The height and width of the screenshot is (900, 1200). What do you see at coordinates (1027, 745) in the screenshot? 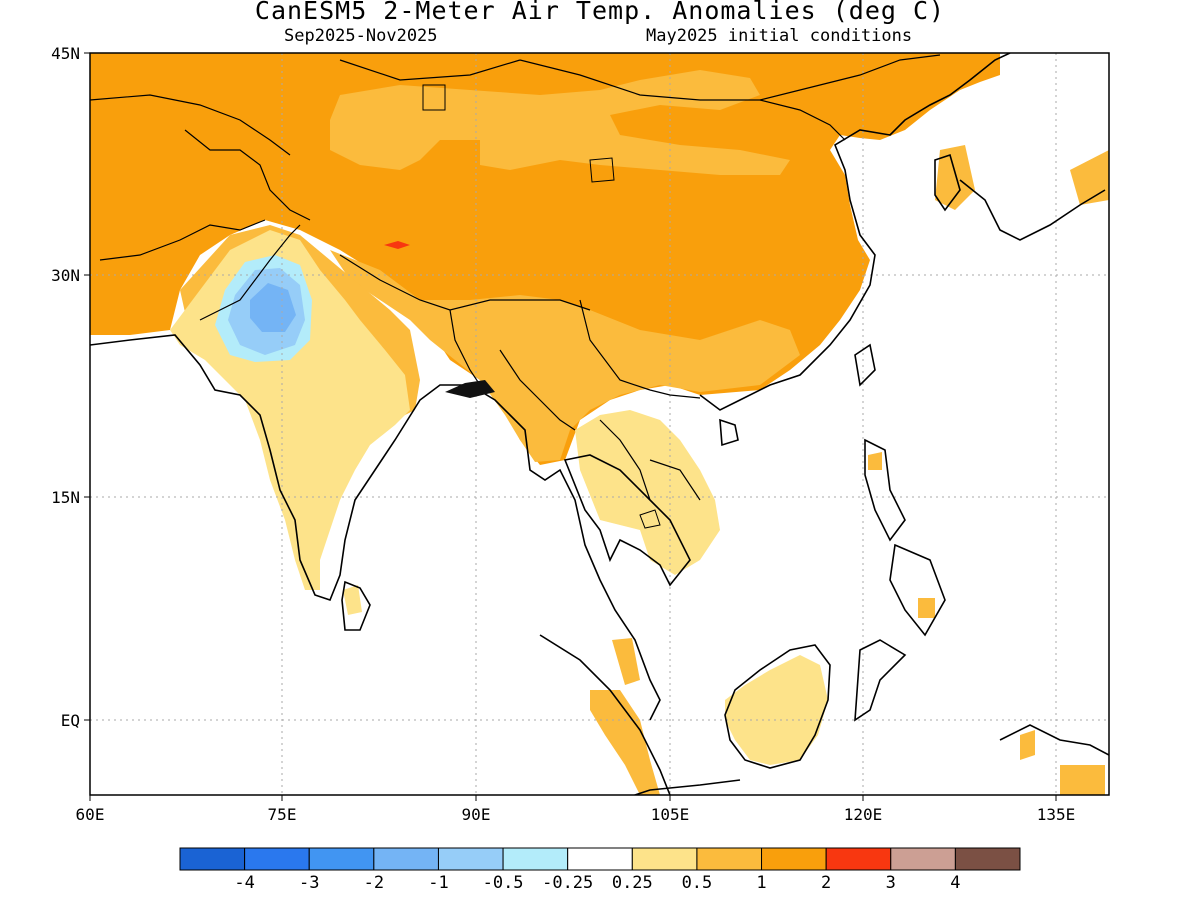
I see `anomaly-region-0.5-to-1-sulawesi` at bounding box center [1027, 745].